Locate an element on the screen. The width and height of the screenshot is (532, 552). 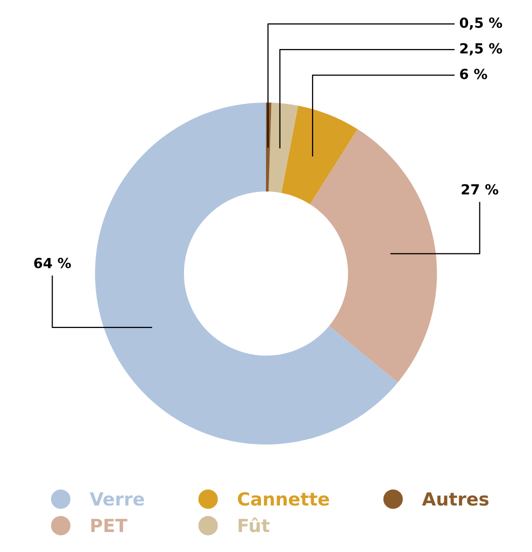
legend-label: PET is located at coordinates (109, 525).